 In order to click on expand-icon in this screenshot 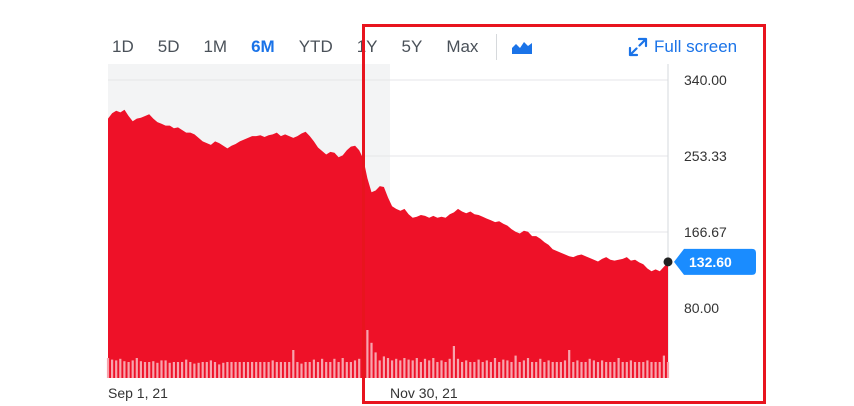, I will do `click(638, 47)`.